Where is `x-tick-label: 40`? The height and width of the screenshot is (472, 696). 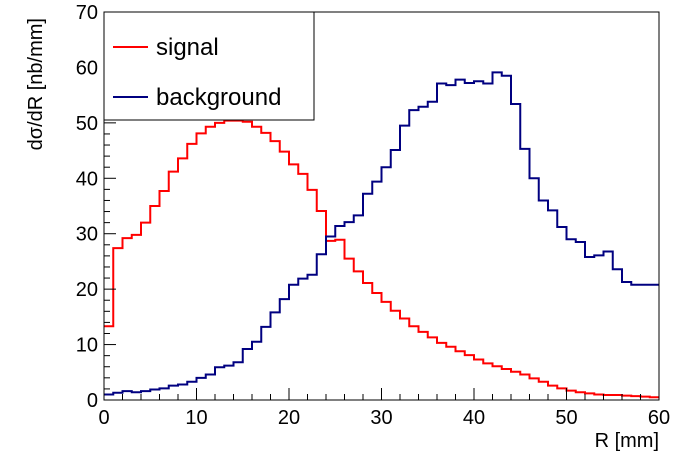
x-tick-label: 40 is located at coordinates (474, 418).